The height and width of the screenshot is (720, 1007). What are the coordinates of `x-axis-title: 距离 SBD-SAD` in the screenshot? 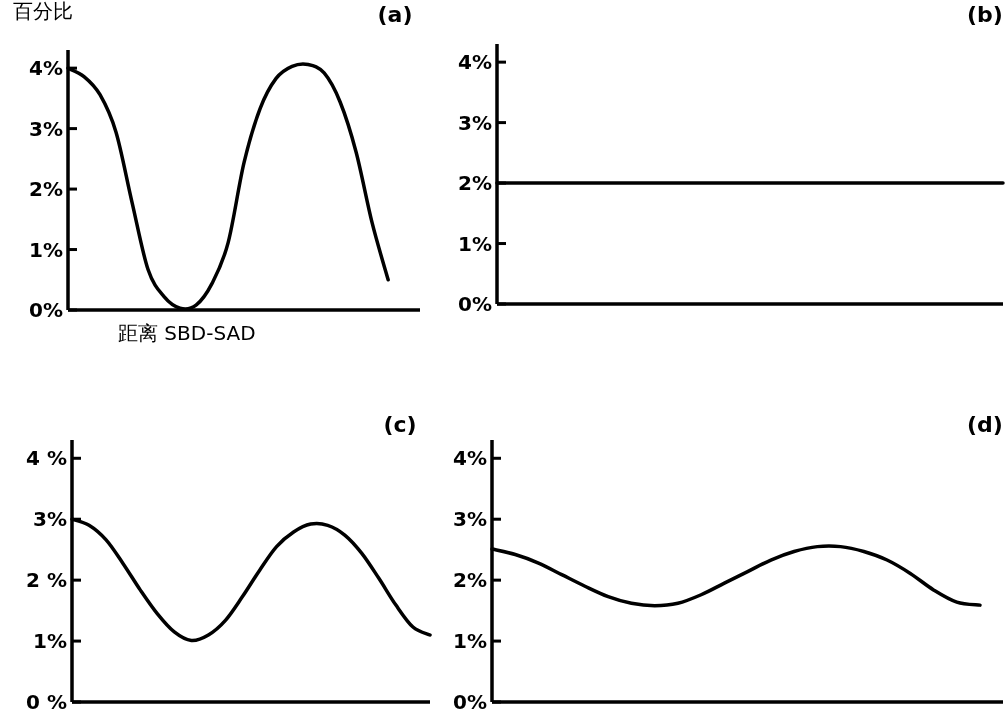 It's located at (187, 333).